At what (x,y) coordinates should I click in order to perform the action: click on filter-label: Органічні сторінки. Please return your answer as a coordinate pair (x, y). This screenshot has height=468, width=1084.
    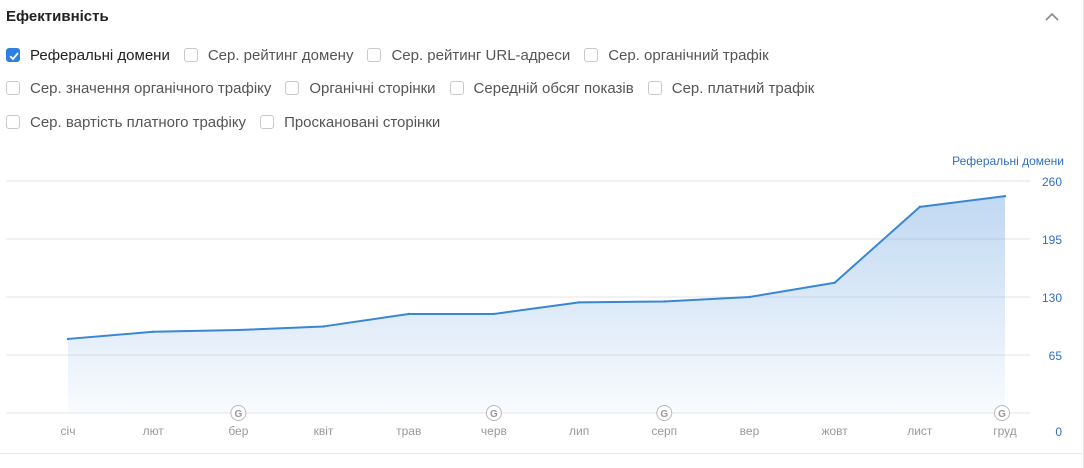
    Looking at the image, I should click on (372, 88).